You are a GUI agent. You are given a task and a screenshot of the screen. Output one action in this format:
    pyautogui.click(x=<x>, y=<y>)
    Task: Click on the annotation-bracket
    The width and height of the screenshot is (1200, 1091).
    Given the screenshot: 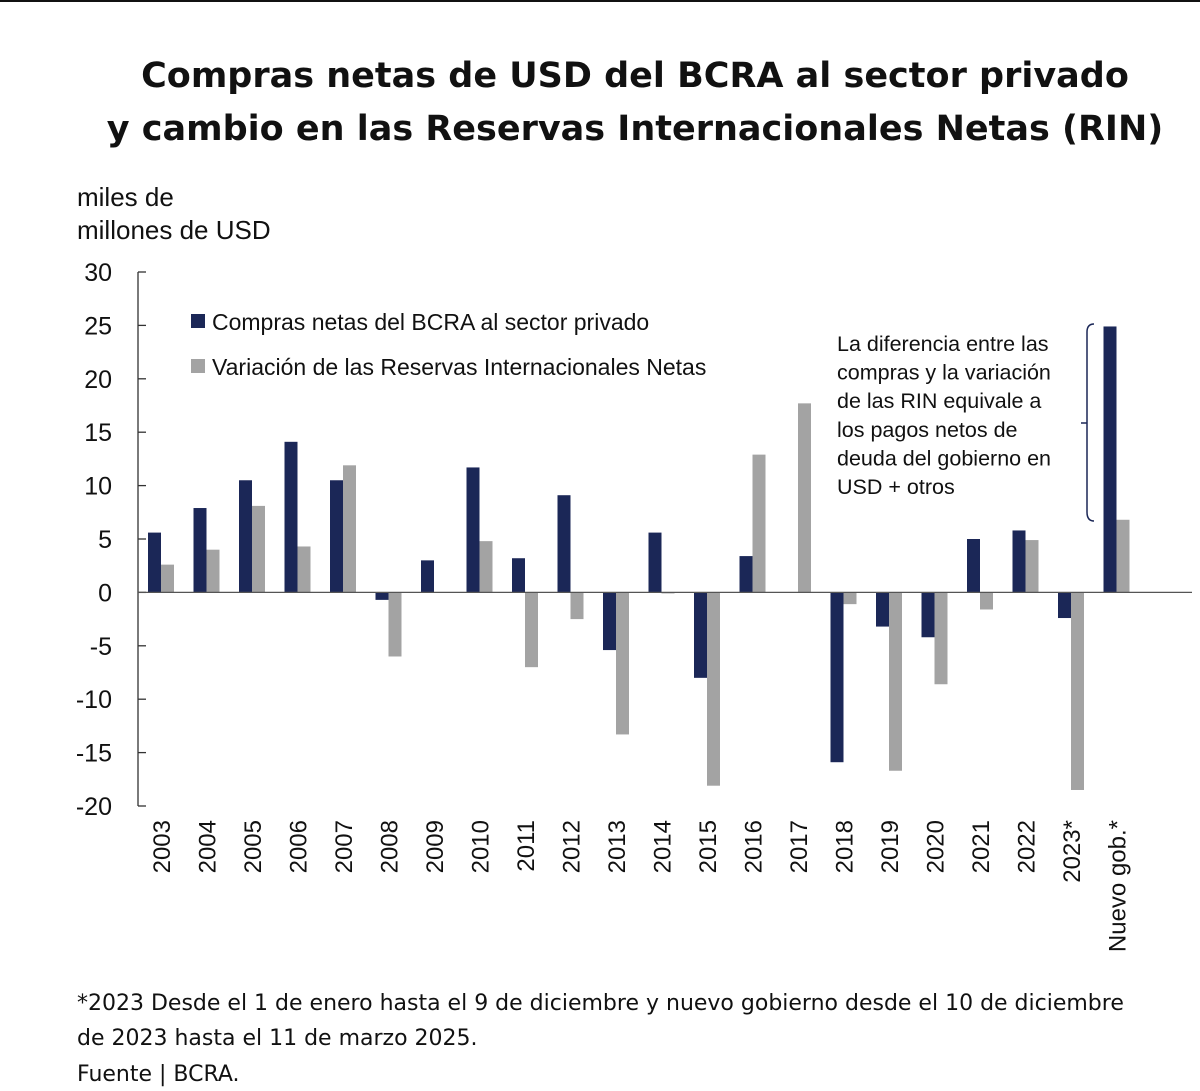 What is the action you would take?
    pyautogui.click(x=1090, y=422)
    